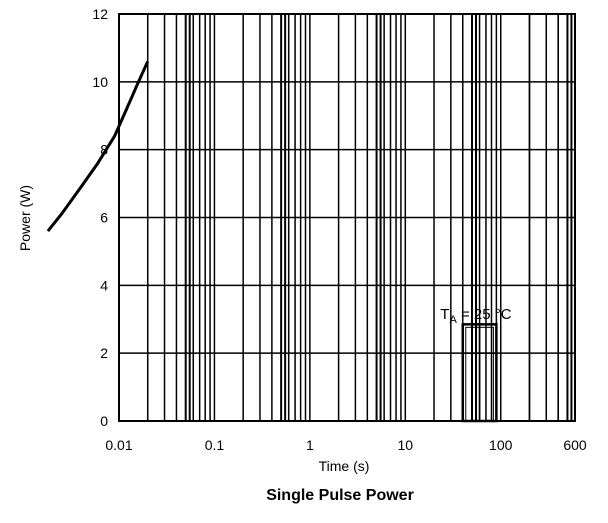 This screenshot has height=523, width=608. Describe the element at coordinates (104, 150) in the screenshot. I see `y-tick-label: 8` at that location.